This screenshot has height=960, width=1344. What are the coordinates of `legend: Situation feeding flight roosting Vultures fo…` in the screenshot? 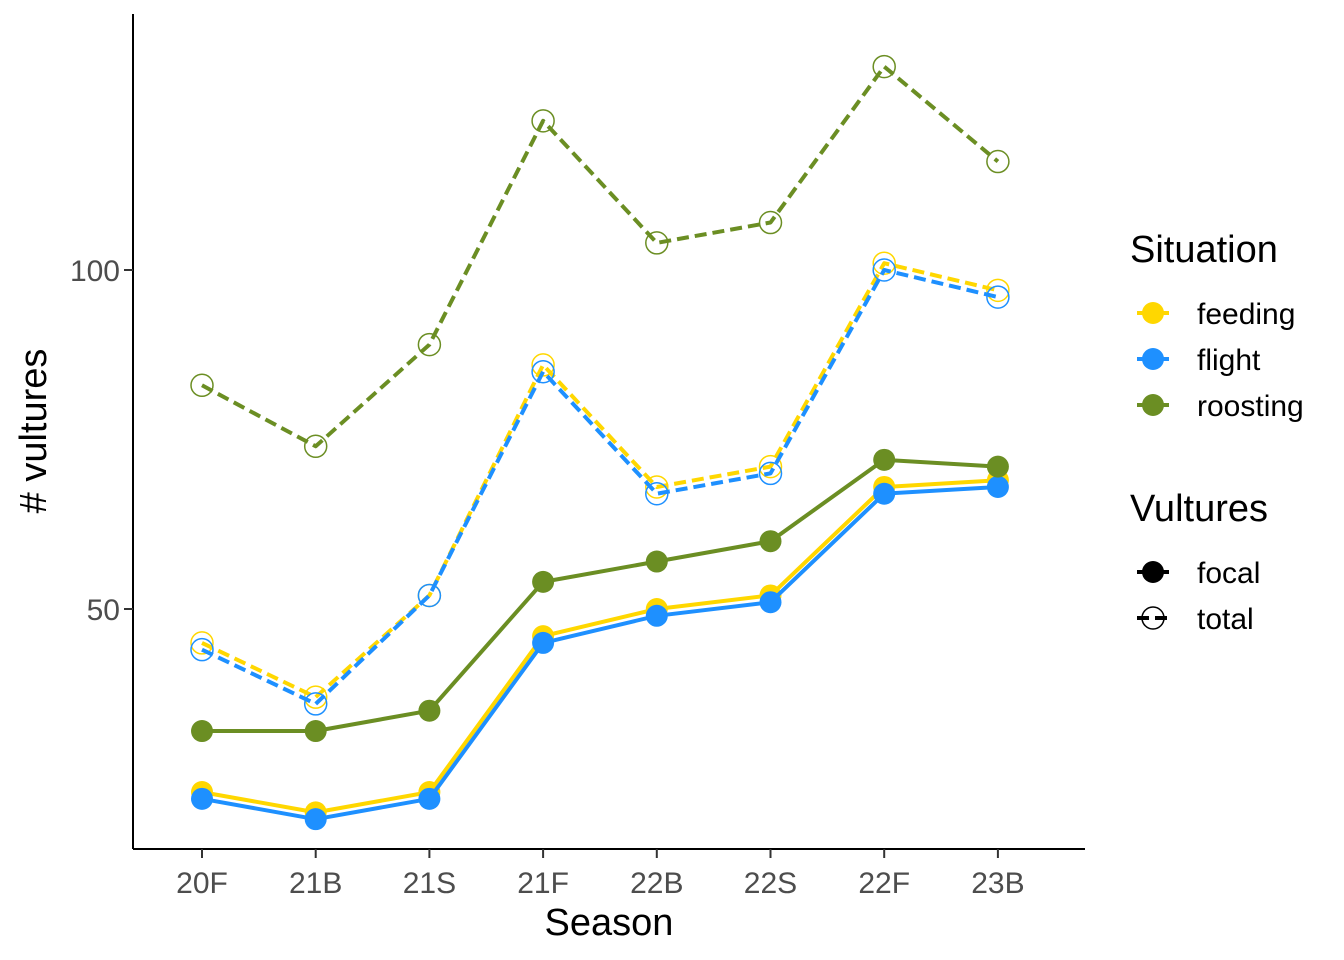 It's located at (1217, 432).